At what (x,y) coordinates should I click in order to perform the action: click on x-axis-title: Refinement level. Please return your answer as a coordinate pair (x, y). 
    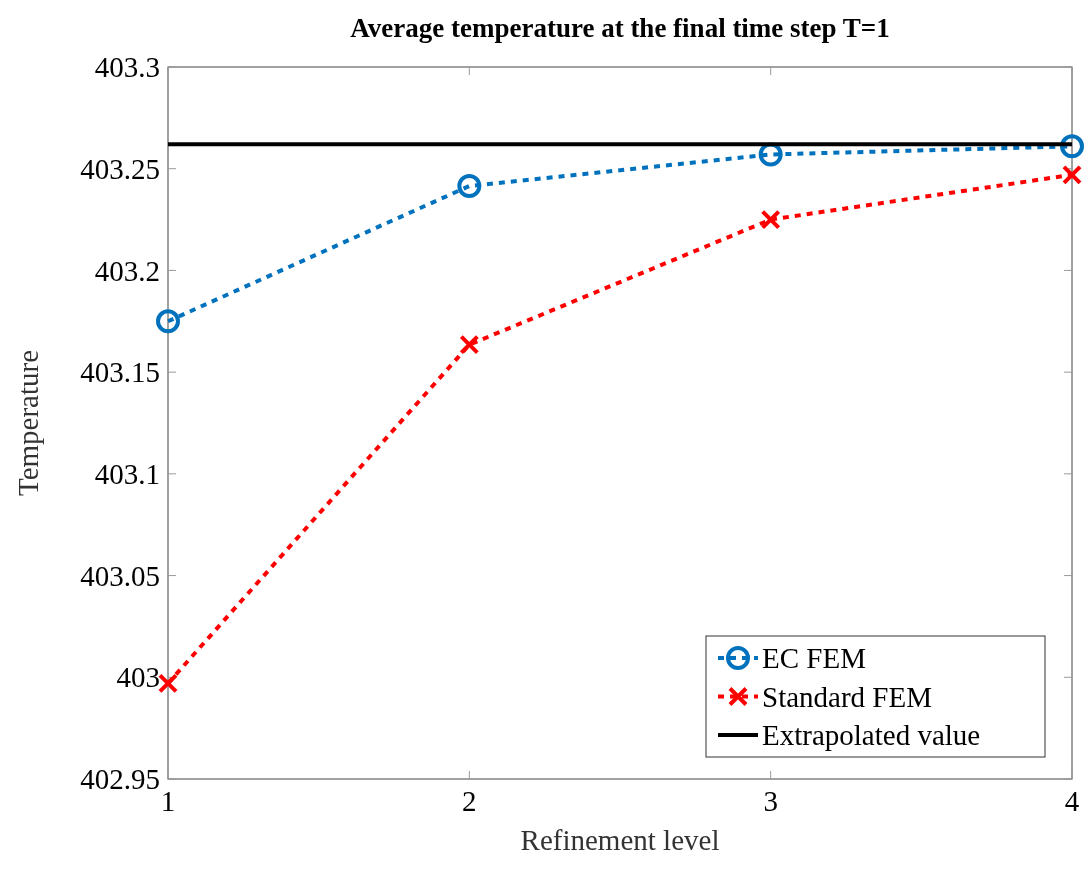
    Looking at the image, I should click on (620, 840).